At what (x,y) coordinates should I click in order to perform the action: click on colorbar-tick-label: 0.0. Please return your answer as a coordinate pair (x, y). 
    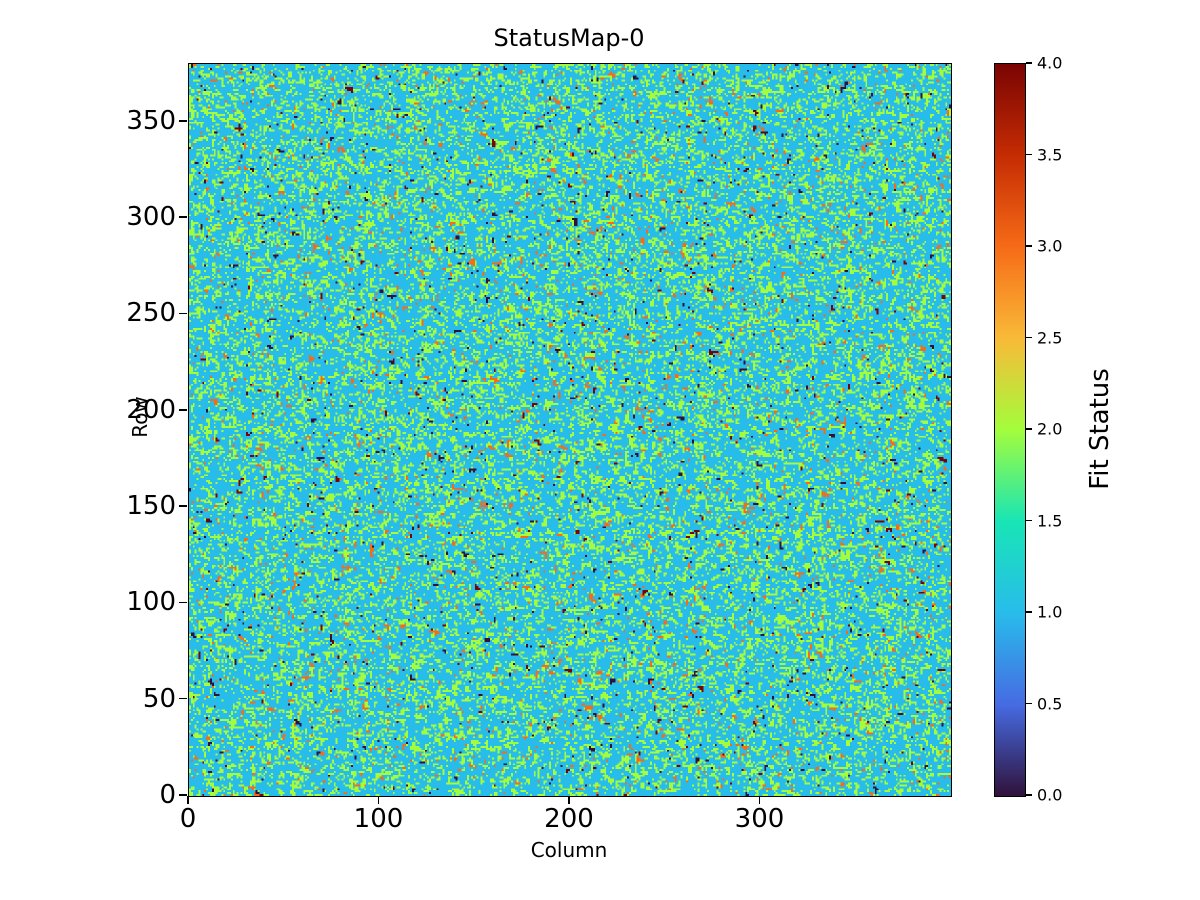
    Looking at the image, I should click on (1050, 795).